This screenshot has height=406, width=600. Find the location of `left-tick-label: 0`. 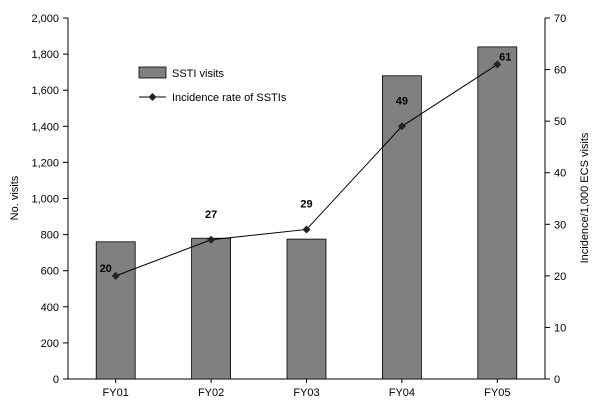

left-tick-label: 0 is located at coordinates (56, 380).